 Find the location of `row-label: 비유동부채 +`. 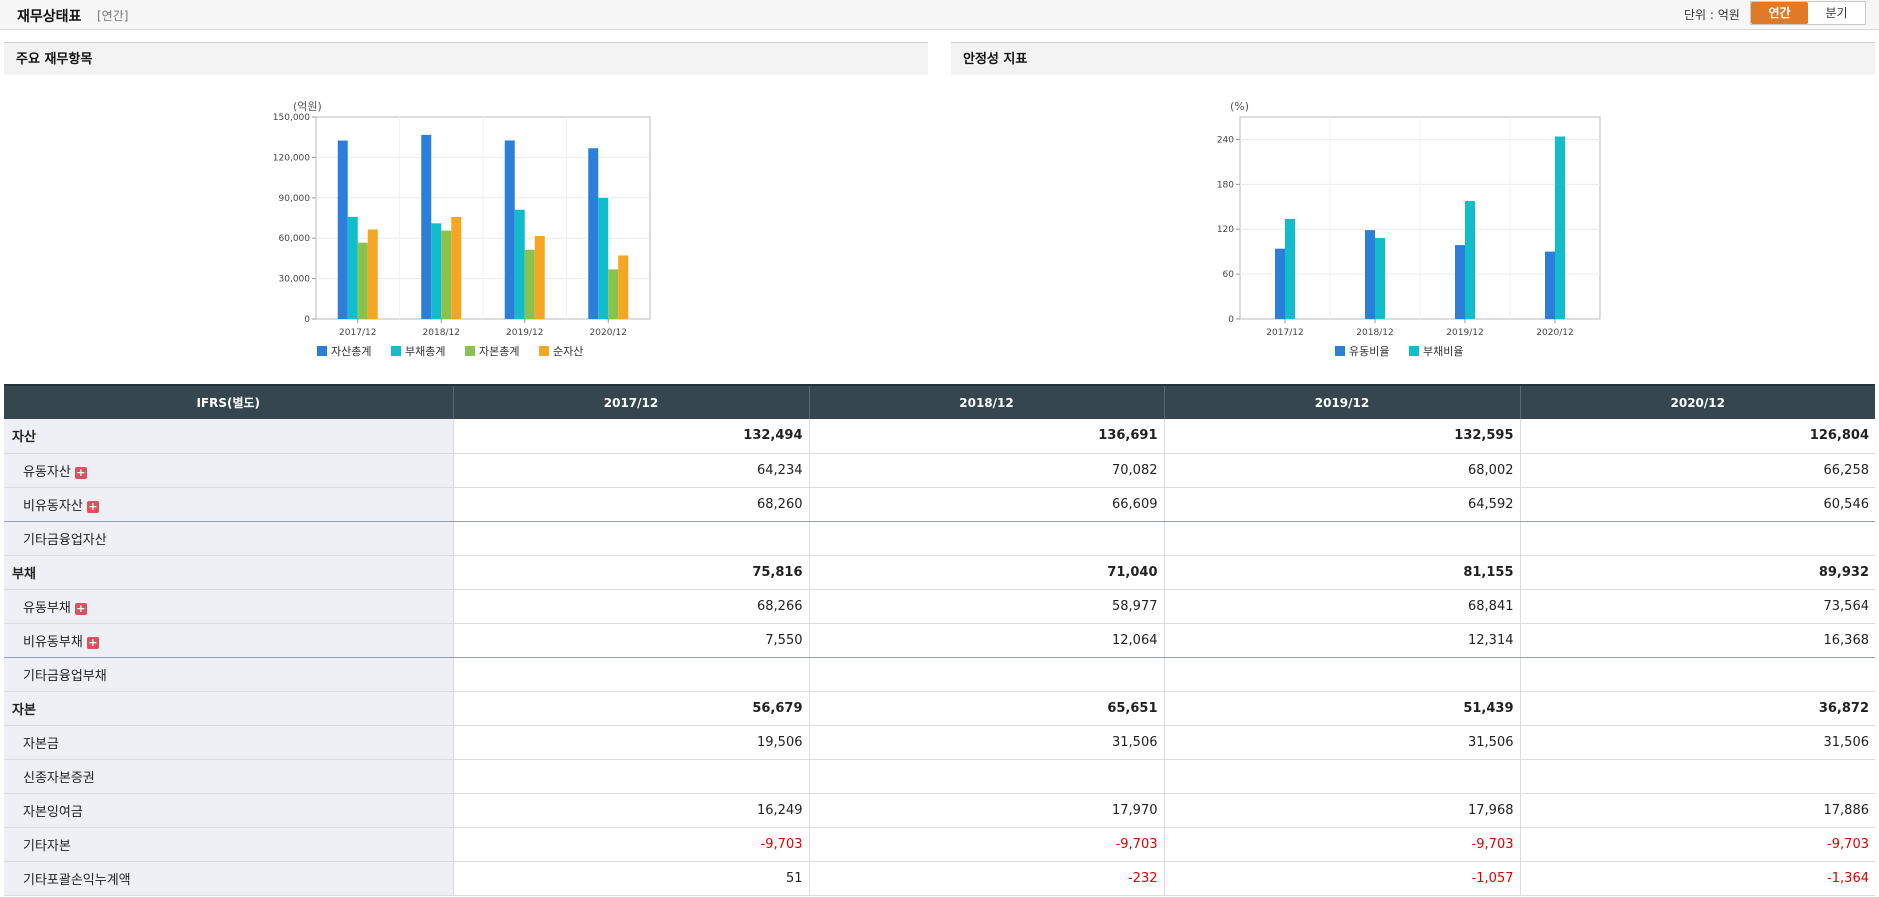

row-label: 비유동부채 + is located at coordinates (228, 640).